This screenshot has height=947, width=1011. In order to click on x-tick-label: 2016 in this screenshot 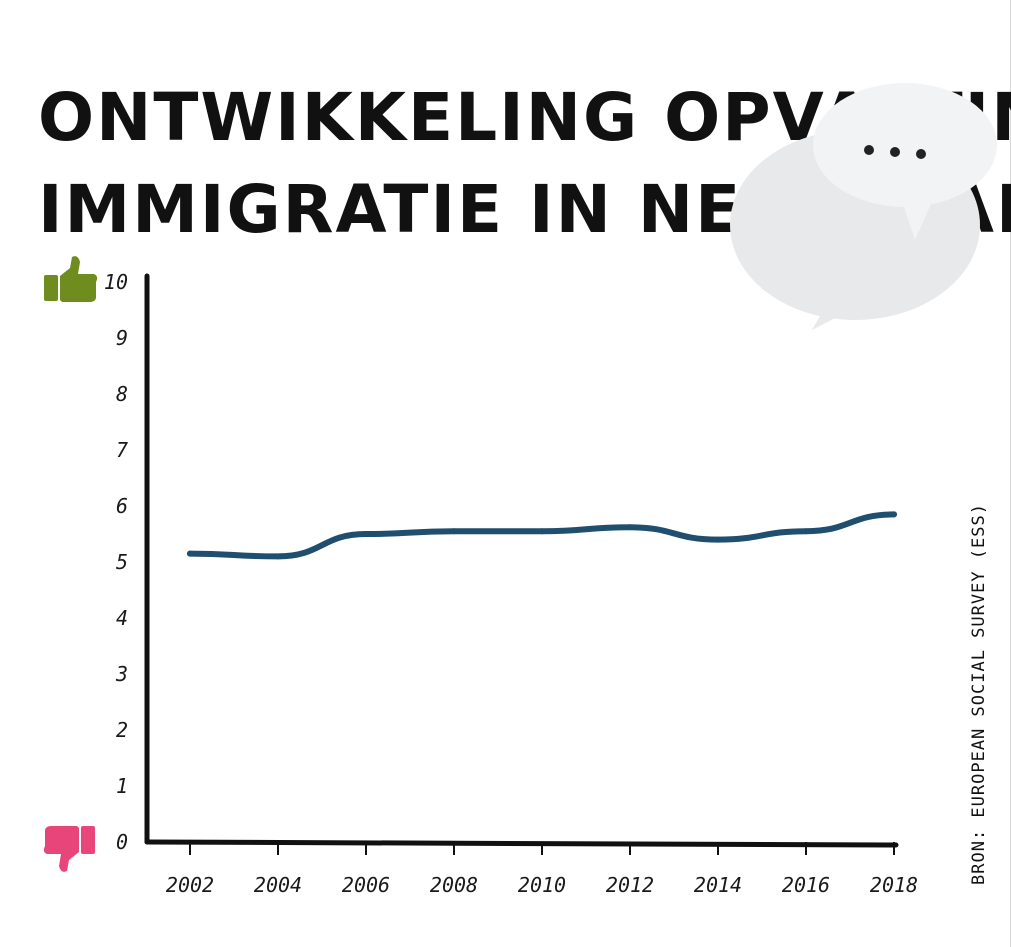, I will do `click(806, 885)`.